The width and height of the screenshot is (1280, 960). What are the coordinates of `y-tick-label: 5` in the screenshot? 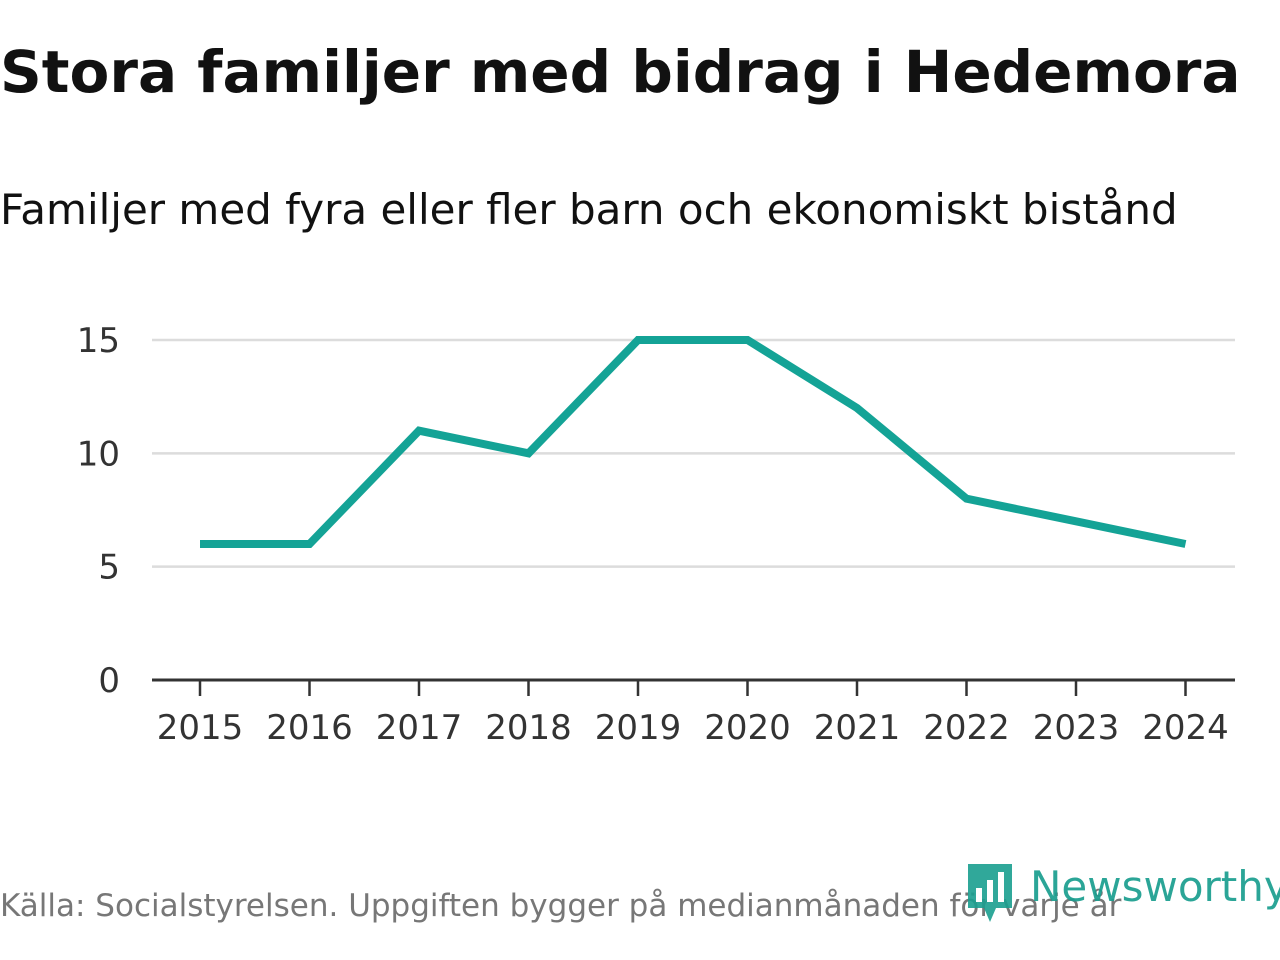 It's located at (109, 568).